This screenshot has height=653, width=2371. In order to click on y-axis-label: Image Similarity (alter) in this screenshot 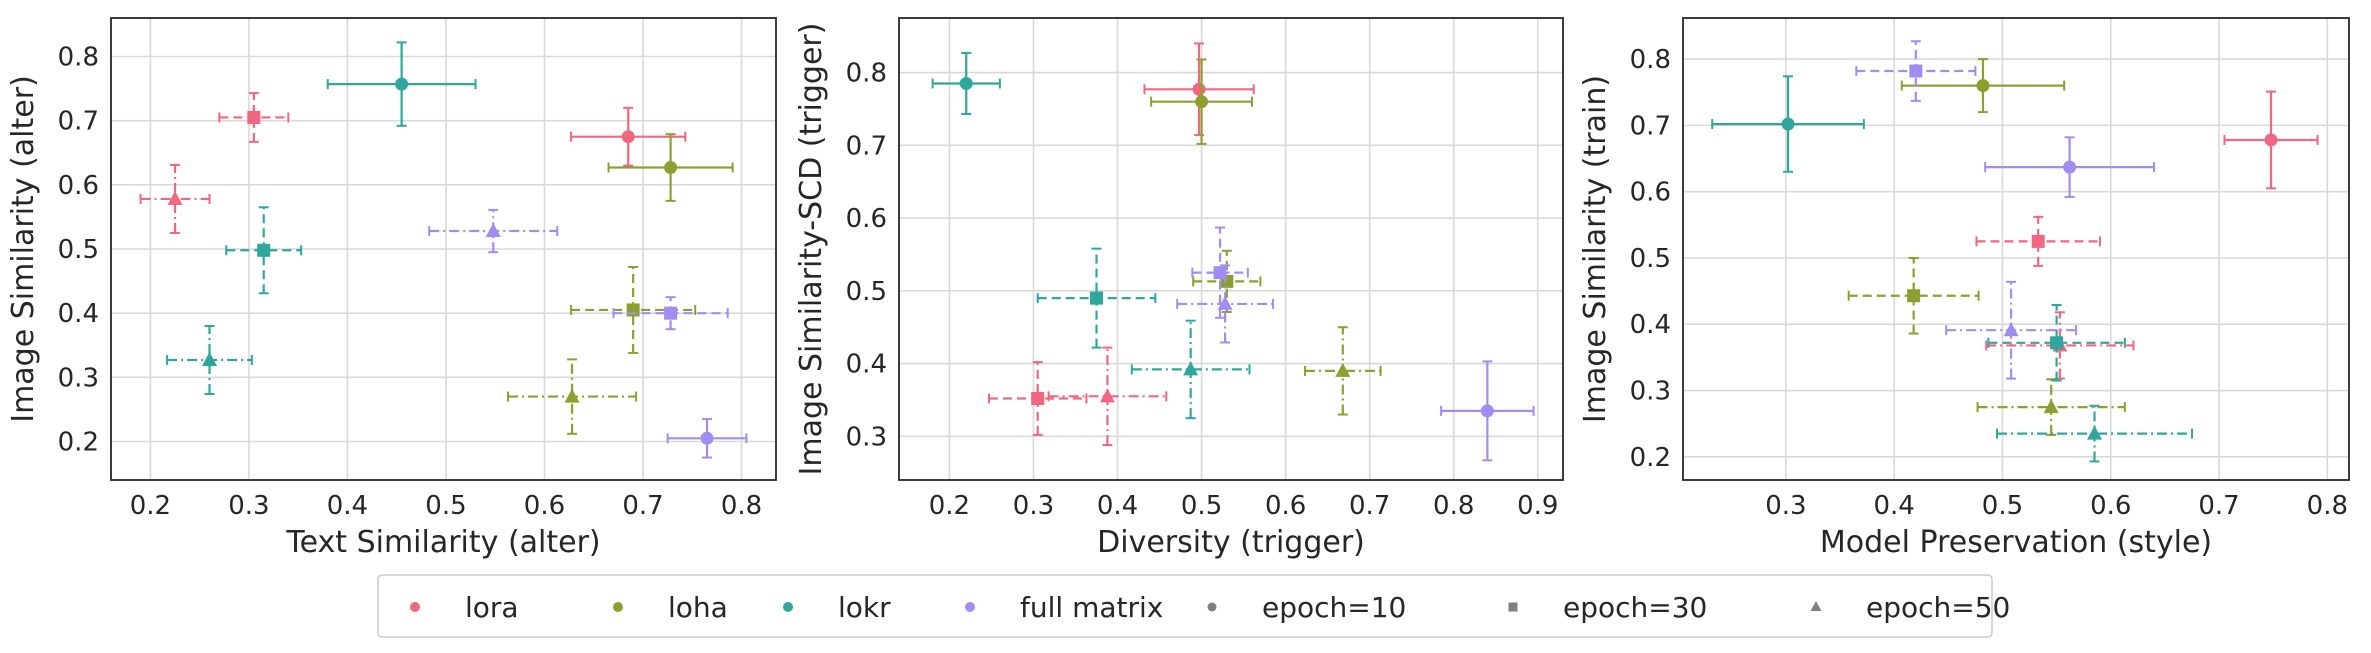, I will do `click(23, 249)`.